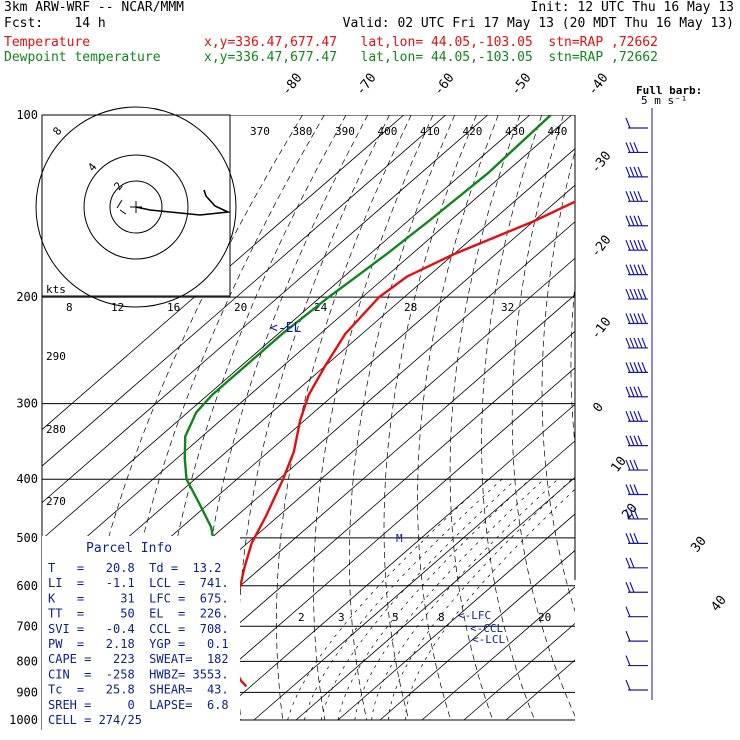 Image resolution: width=740 pixels, height=740 pixels. Describe the element at coordinates (173, 307) in the screenshot. I see `kts-tick-label: 16` at that location.